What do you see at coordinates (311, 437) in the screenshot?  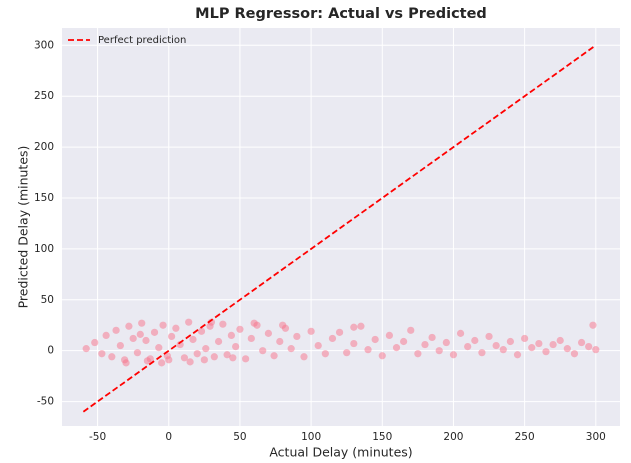 I see `x-tick-label: 100` at bounding box center [311, 437].